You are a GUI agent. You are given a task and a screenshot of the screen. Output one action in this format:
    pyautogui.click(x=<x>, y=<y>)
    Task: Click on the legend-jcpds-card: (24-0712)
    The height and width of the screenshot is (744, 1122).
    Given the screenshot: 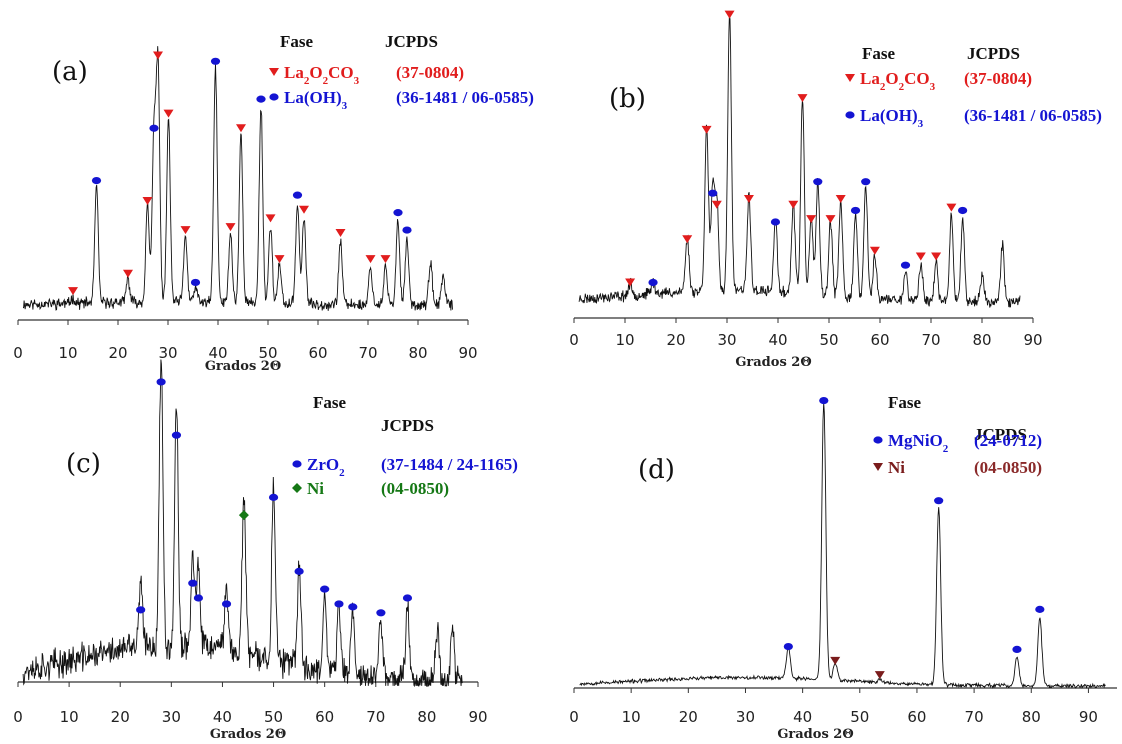 What is the action you would take?
    pyautogui.click(x=1008, y=440)
    